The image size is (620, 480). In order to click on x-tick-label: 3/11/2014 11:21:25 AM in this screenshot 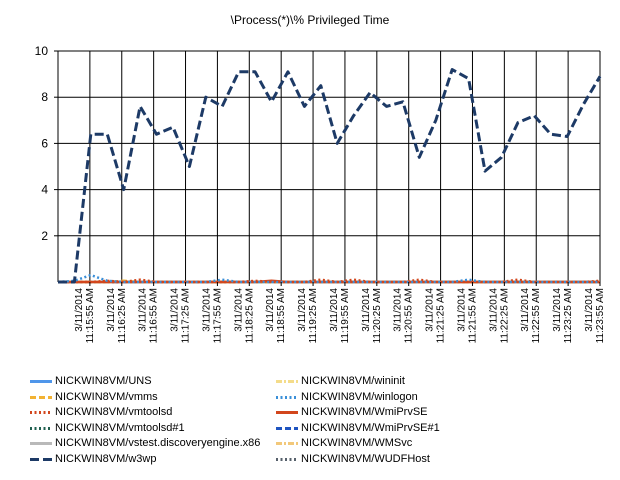, I will do `click(436, 316)`.